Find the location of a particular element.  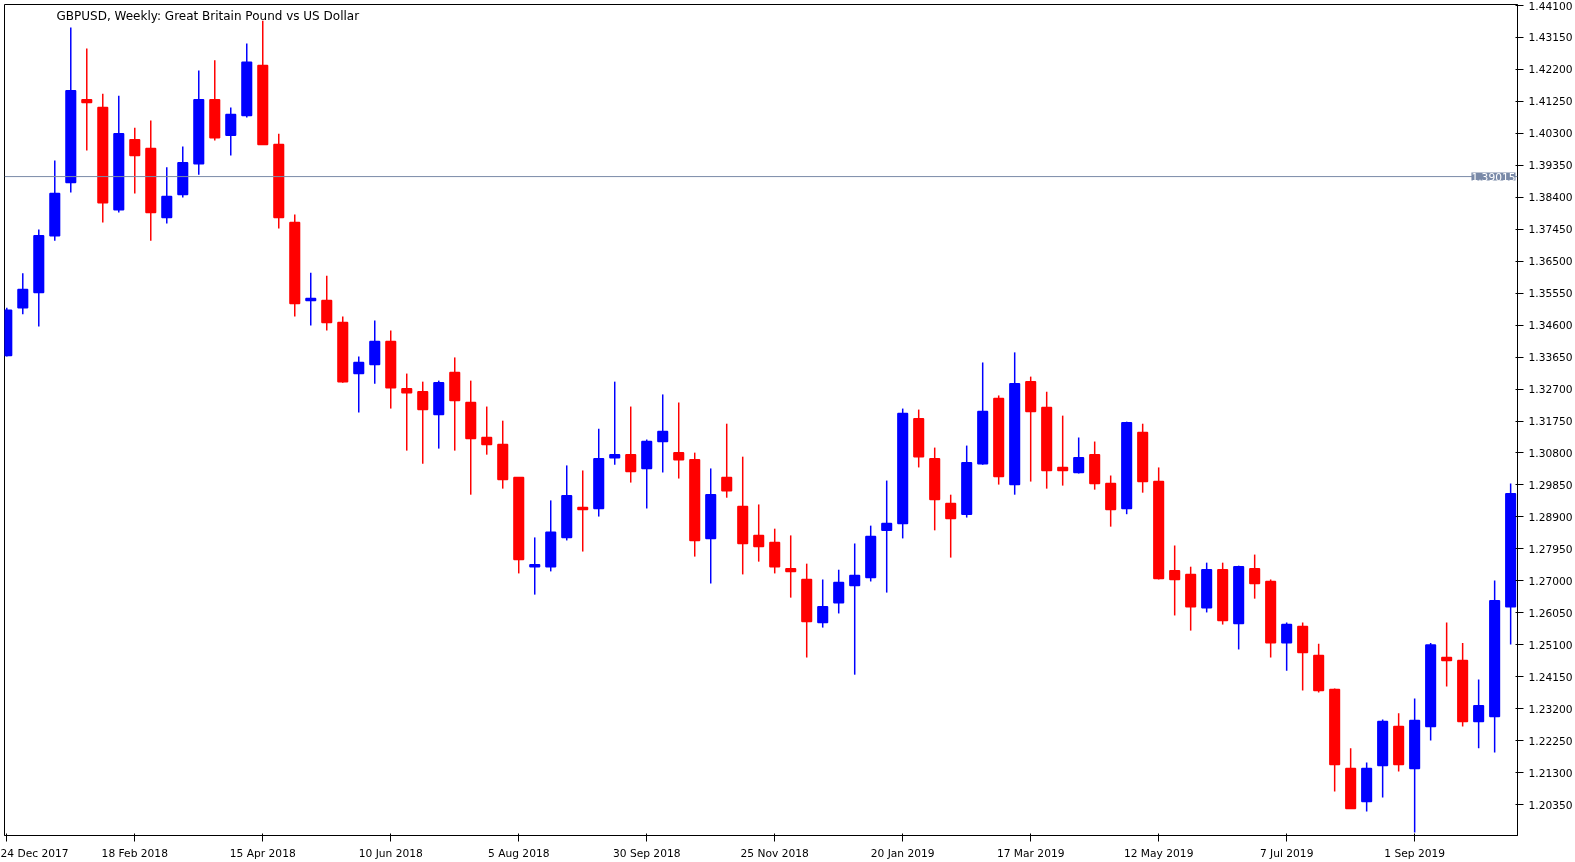

x-tick-label: 5 Aug 2018 is located at coordinates (519, 853).